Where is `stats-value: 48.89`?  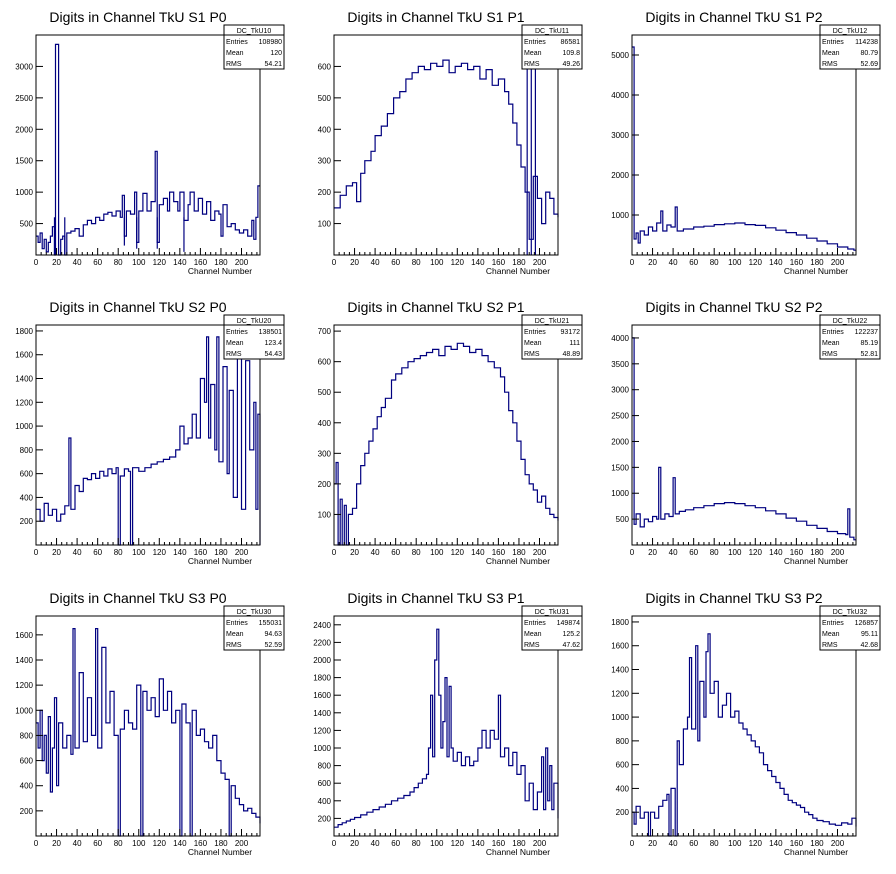 stats-value: 48.89 is located at coordinates (571, 354).